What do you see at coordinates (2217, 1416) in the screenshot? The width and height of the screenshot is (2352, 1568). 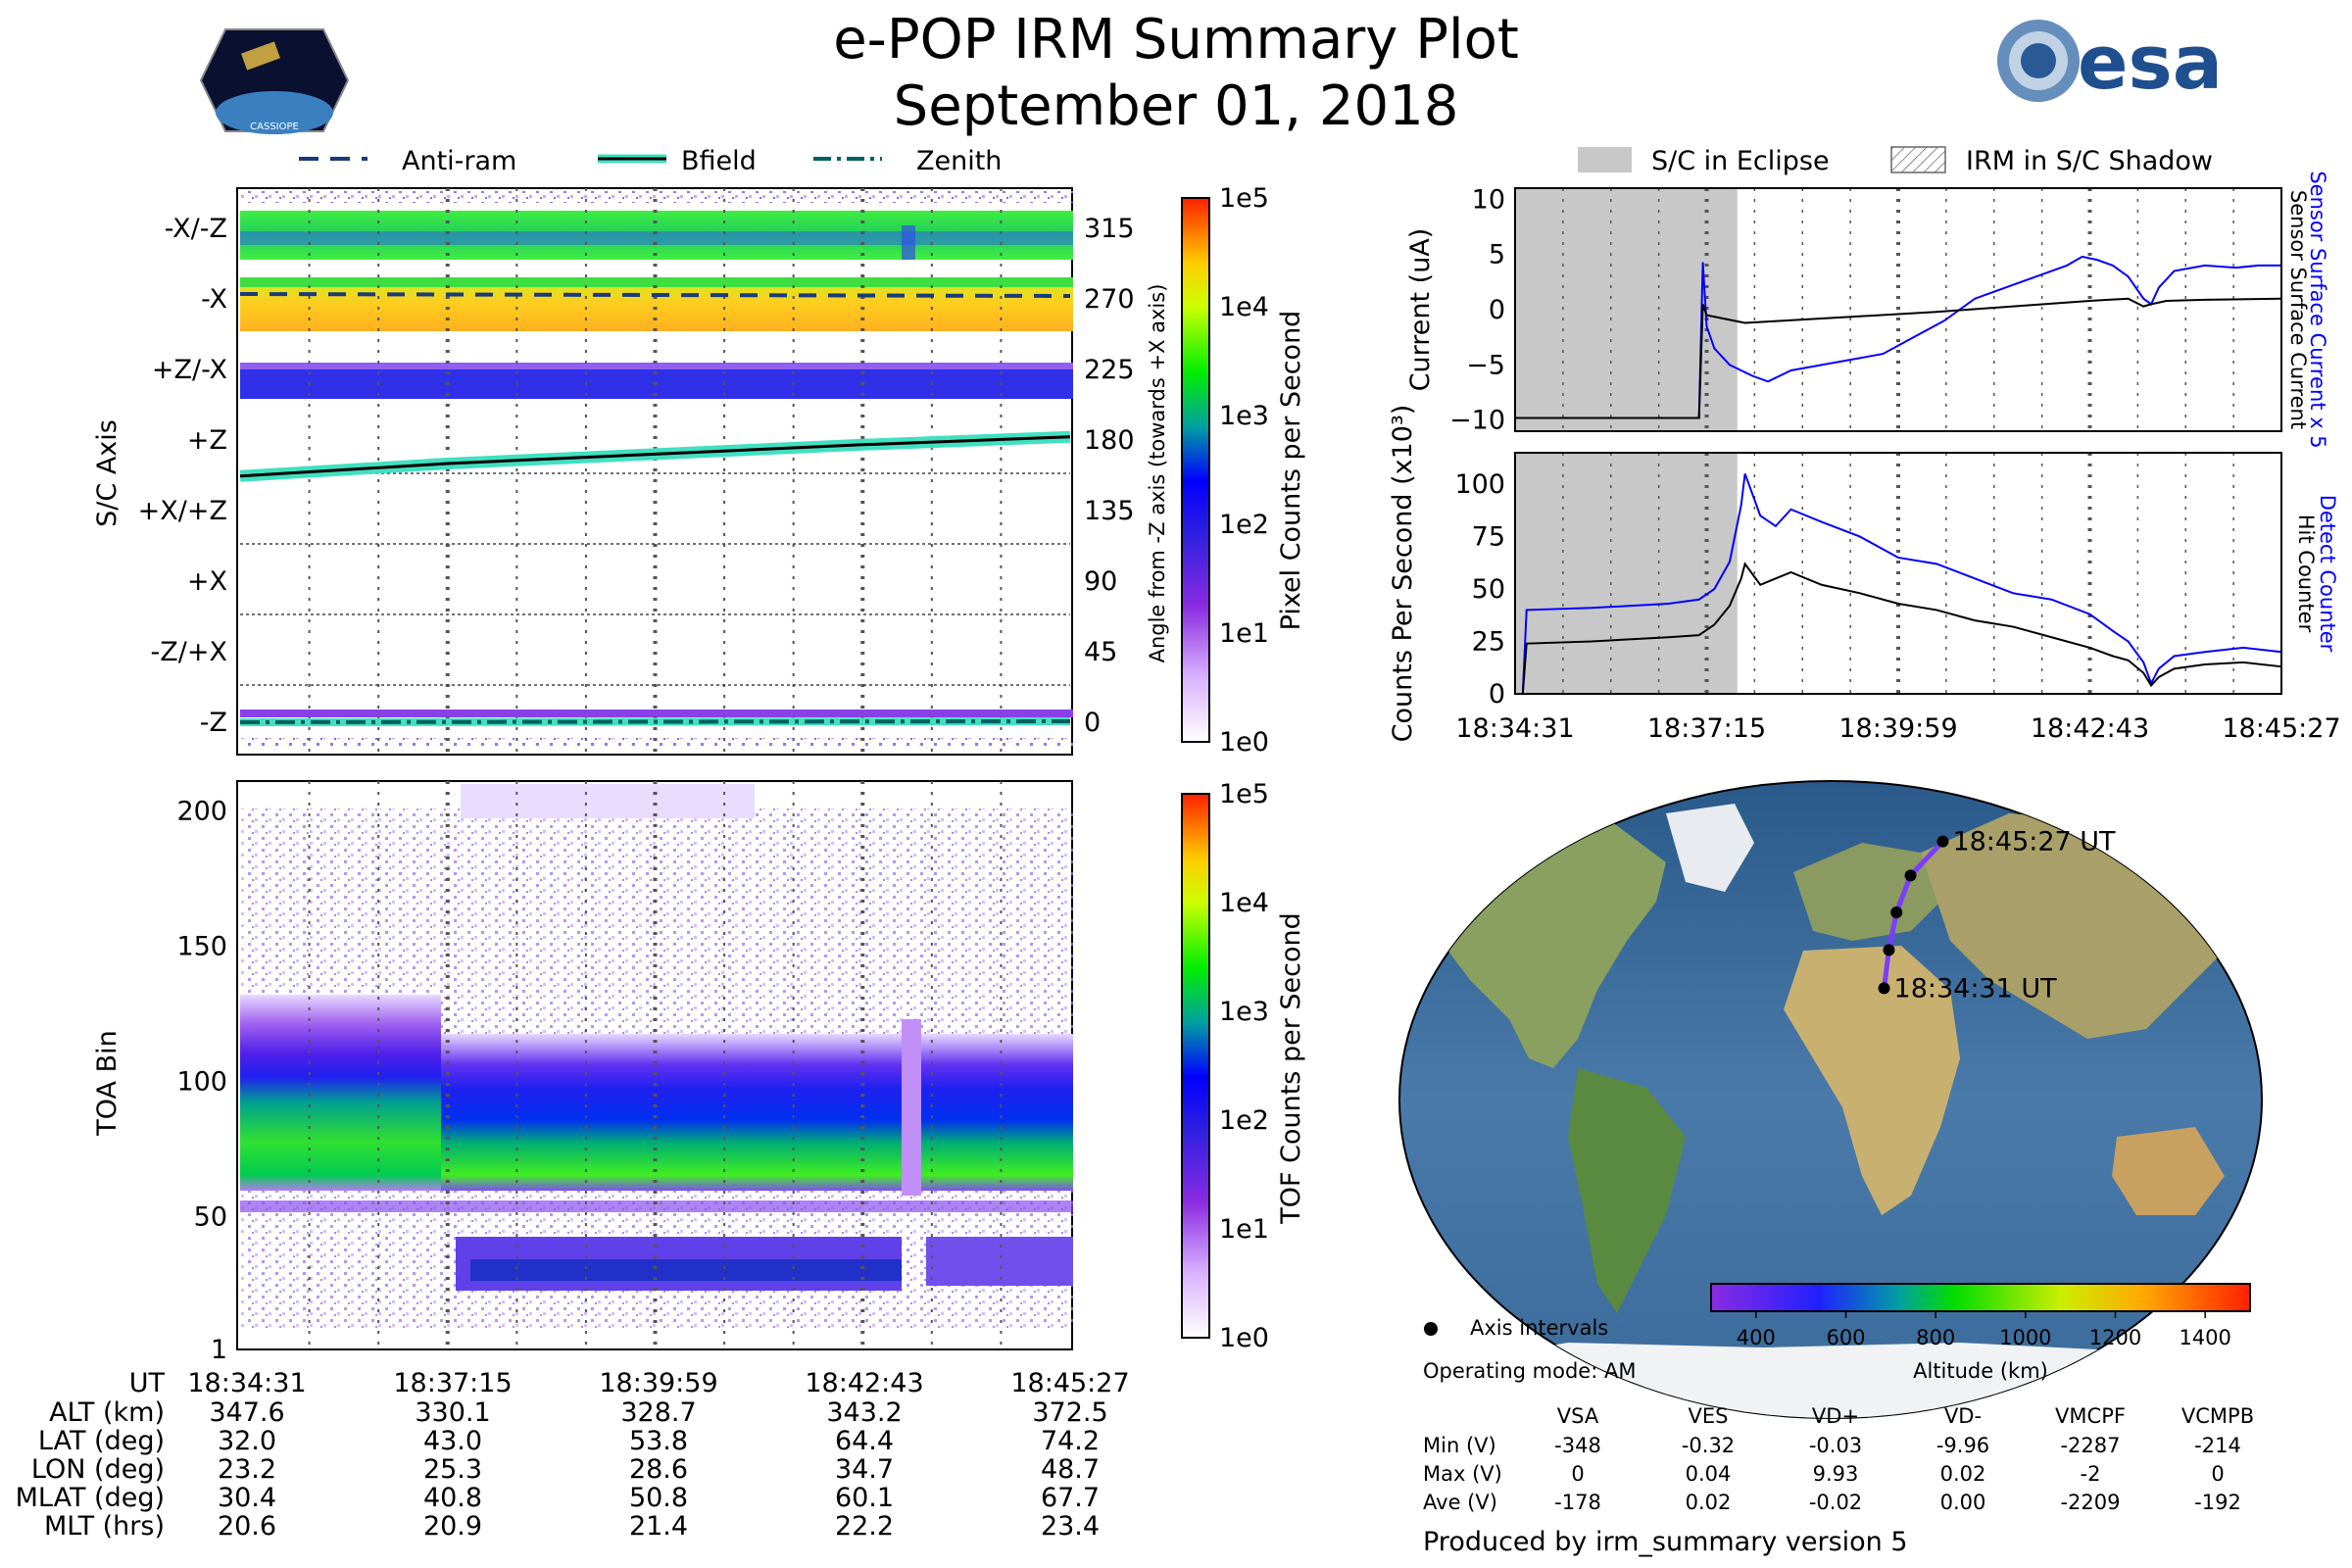 I see `voltage-header: VCMPB` at bounding box center [2217, 1416].